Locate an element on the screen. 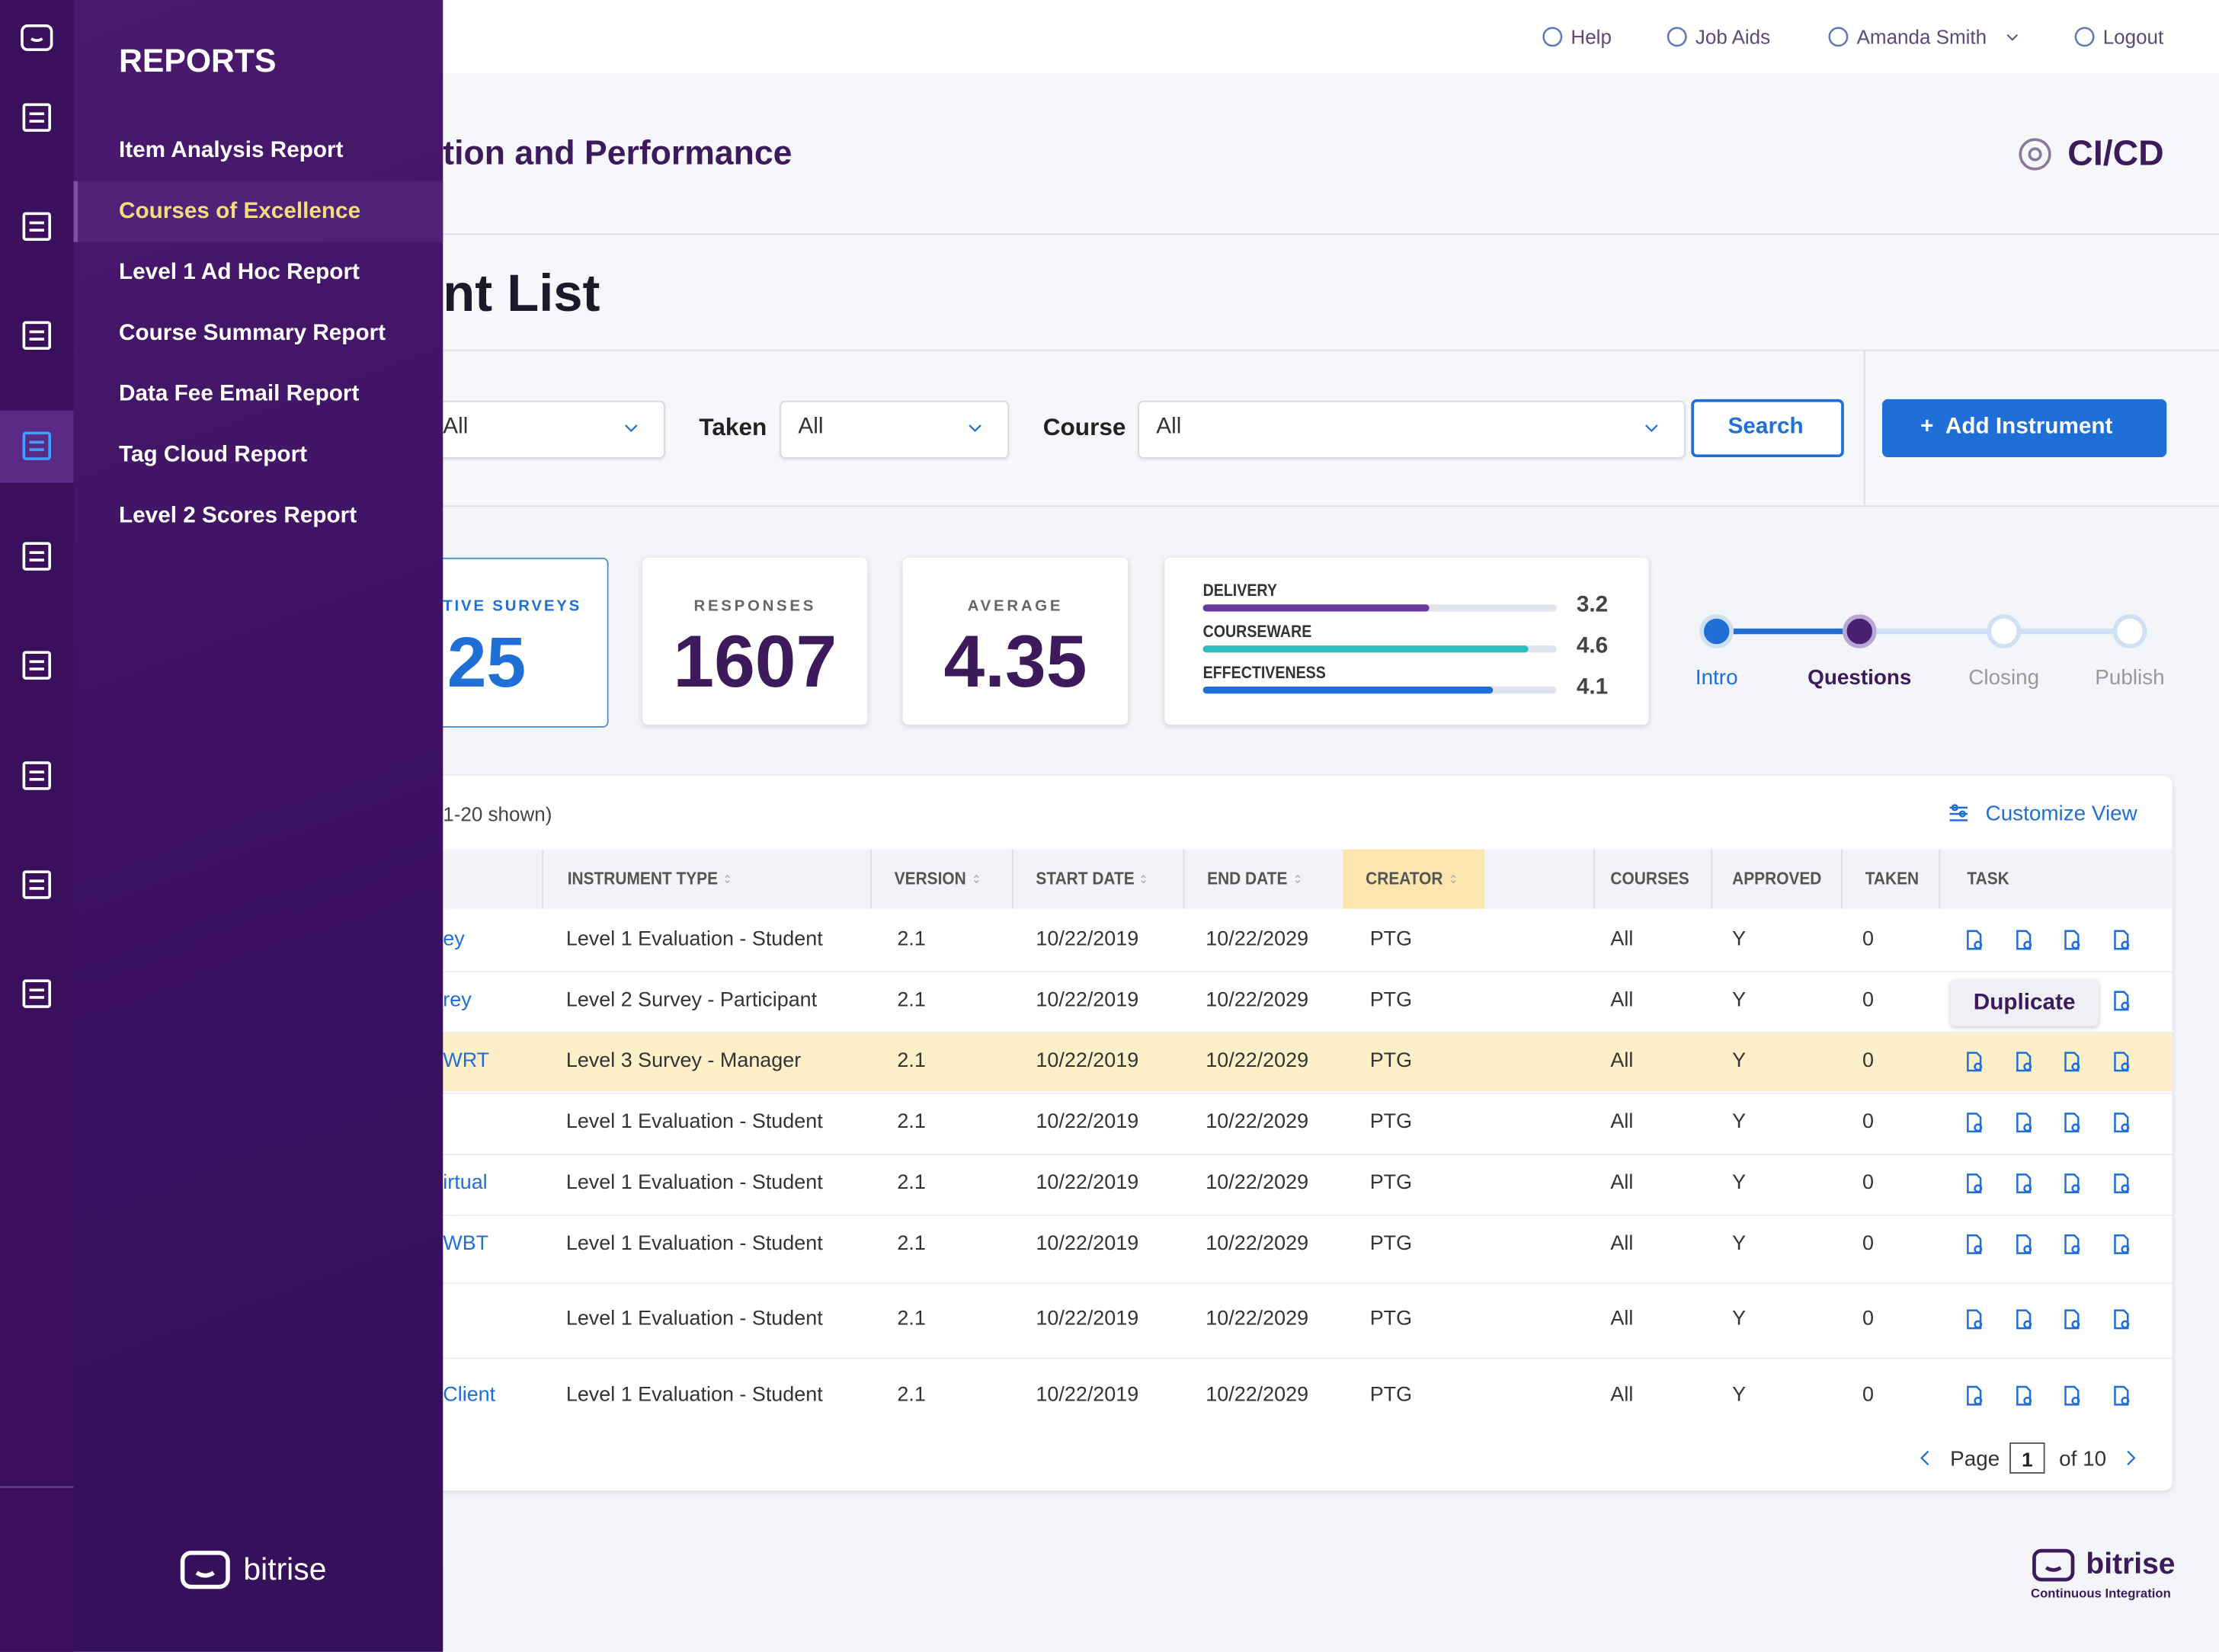  stat-label: AVERAGE is located at coordinates (1015, 606).